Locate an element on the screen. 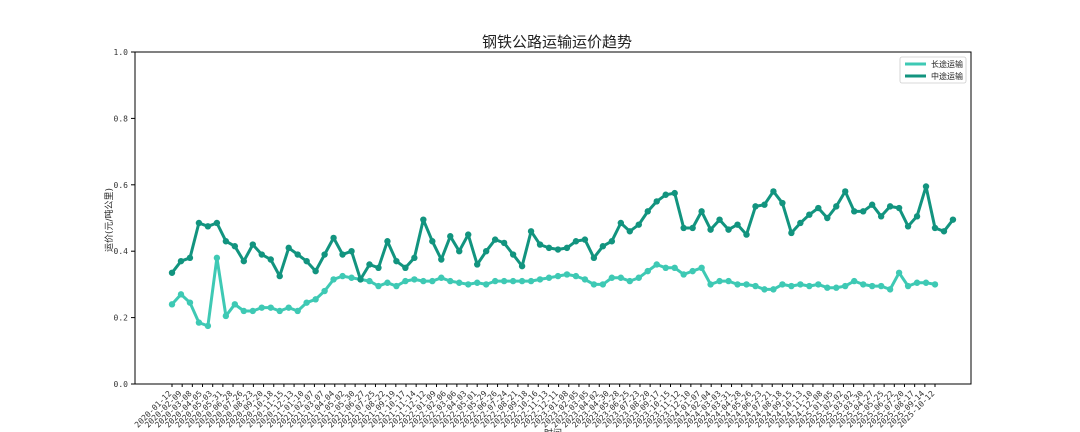 The image size is (1080, 432). legend-label: 长途运输 is located at coordinates (947, 64).